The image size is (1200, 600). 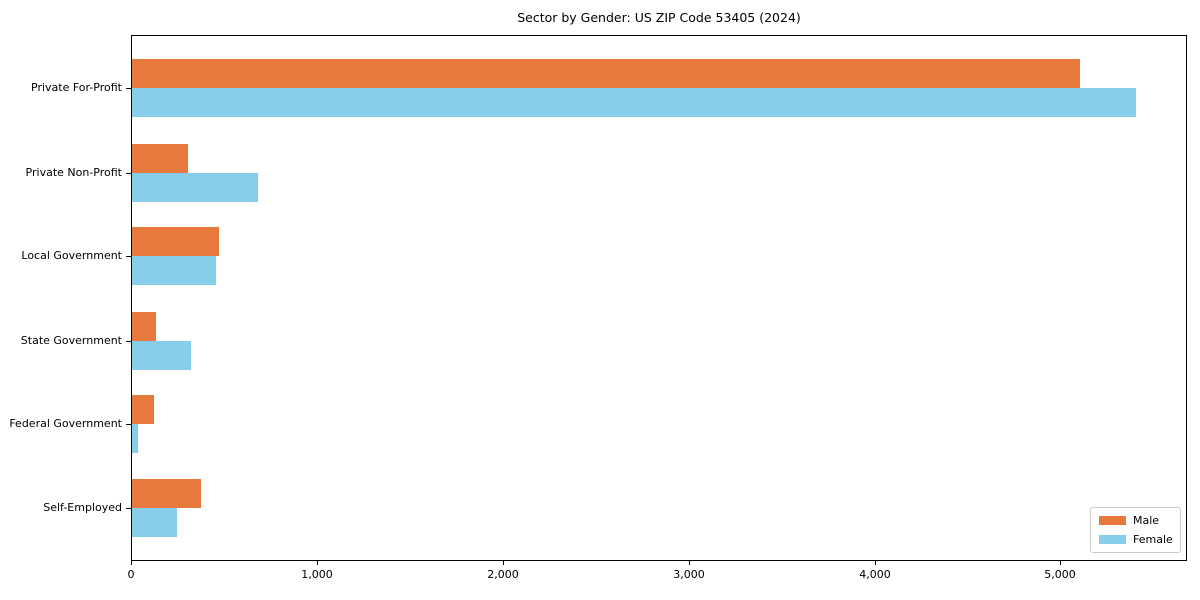 I want to click on bar-male-private-non-profit, so click(x=160, y=158).